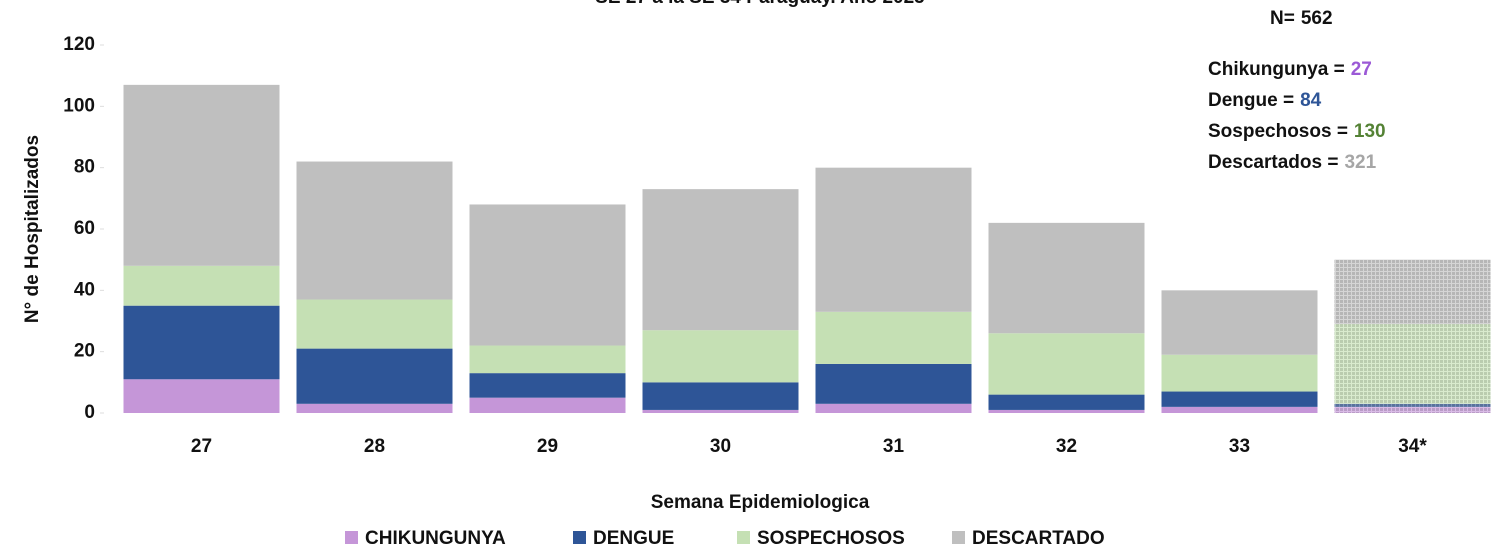 This screenshot has width=1501, height=554. I want to click on annotation: Sospechosos = 130, so click(1297, 131).